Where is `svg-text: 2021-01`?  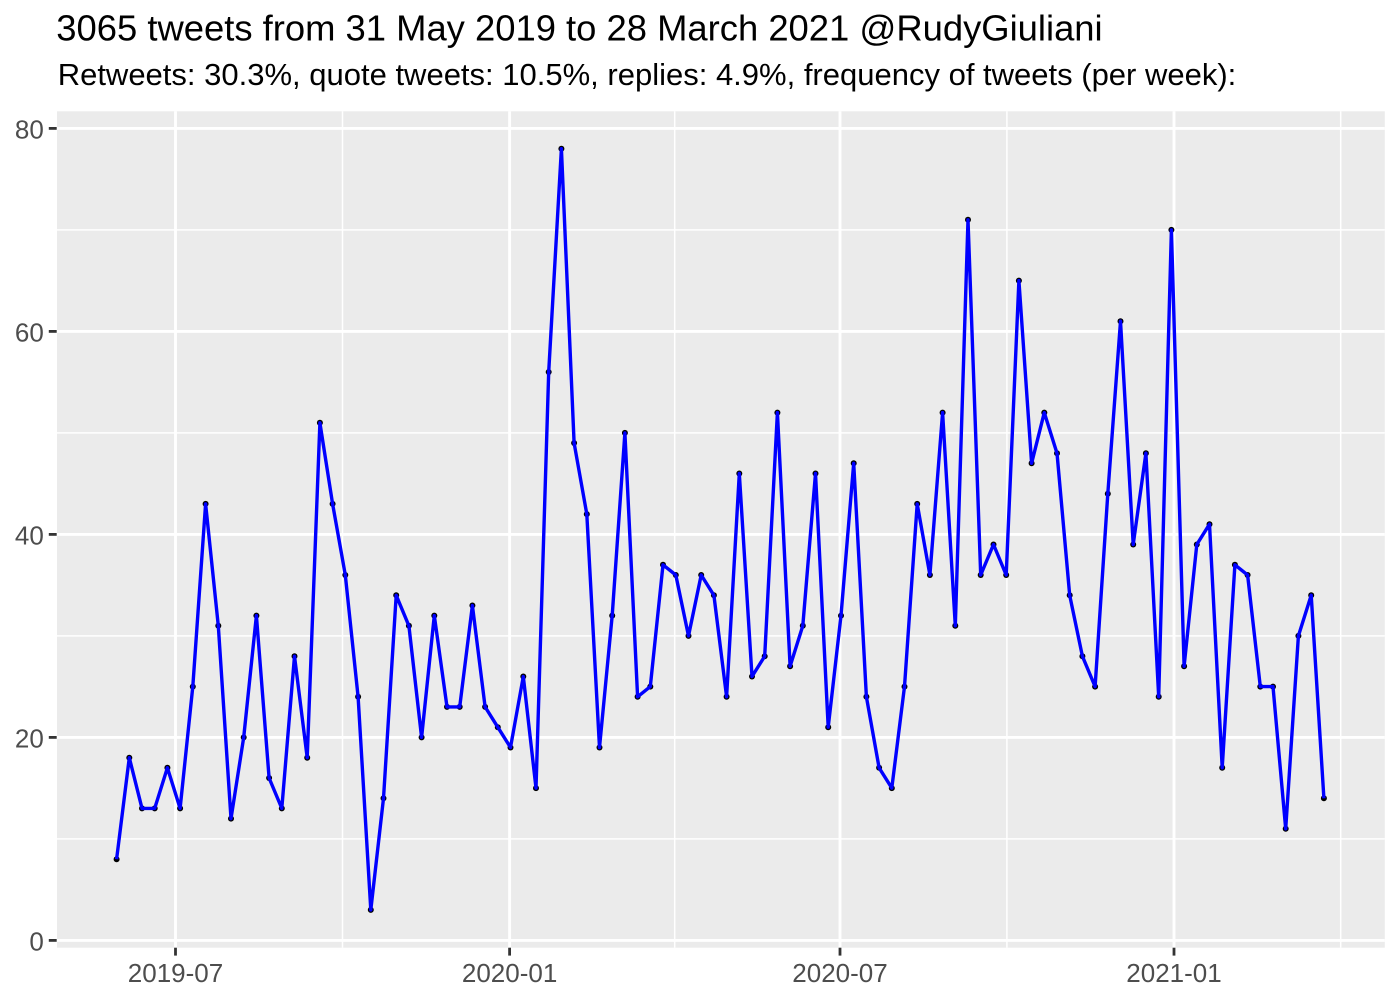
svg-text: 2021-01 is located at coordinates (1173, 973).